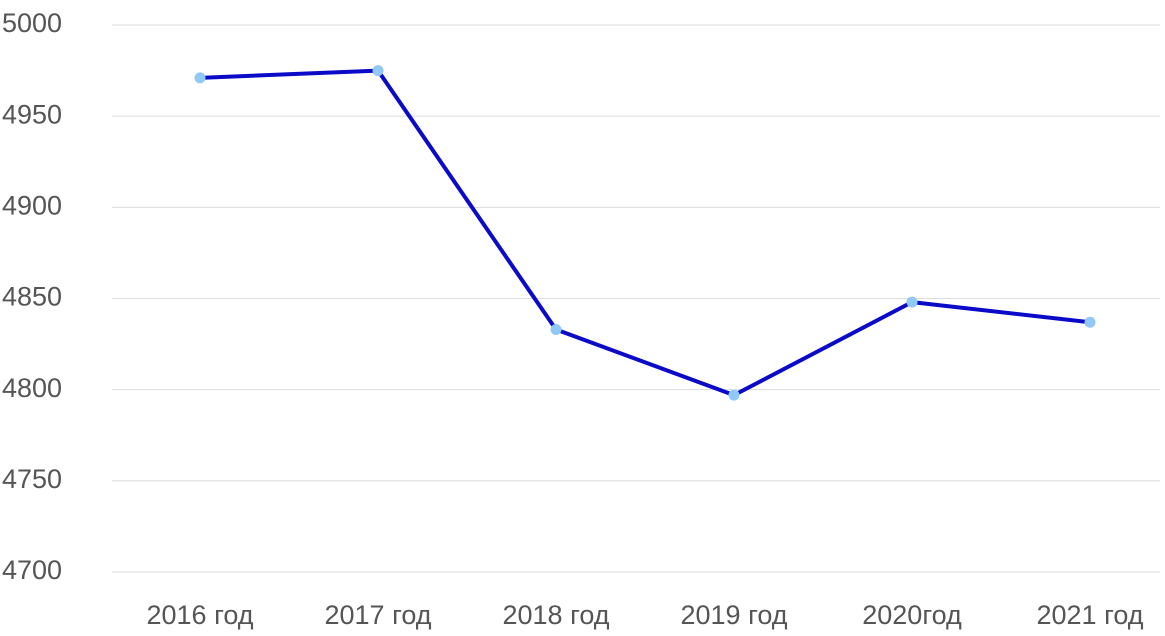 The width and height of the screenshot is (1165, 636). I want to click on y-tick-label: 4750, so click(32, 479).